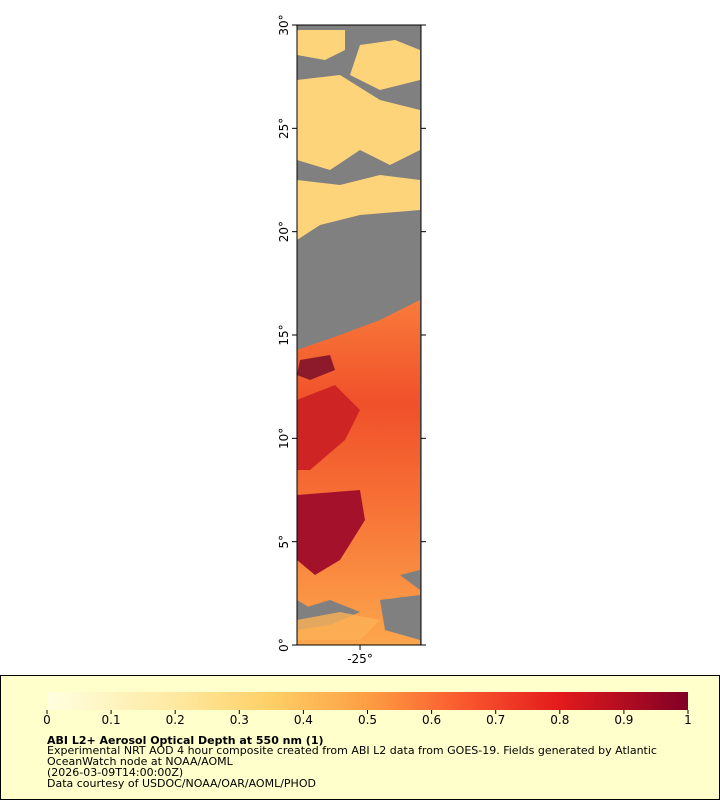  I want to click on legend-line: OceanWatch node at NOAA/AOML, so click(140, 761).